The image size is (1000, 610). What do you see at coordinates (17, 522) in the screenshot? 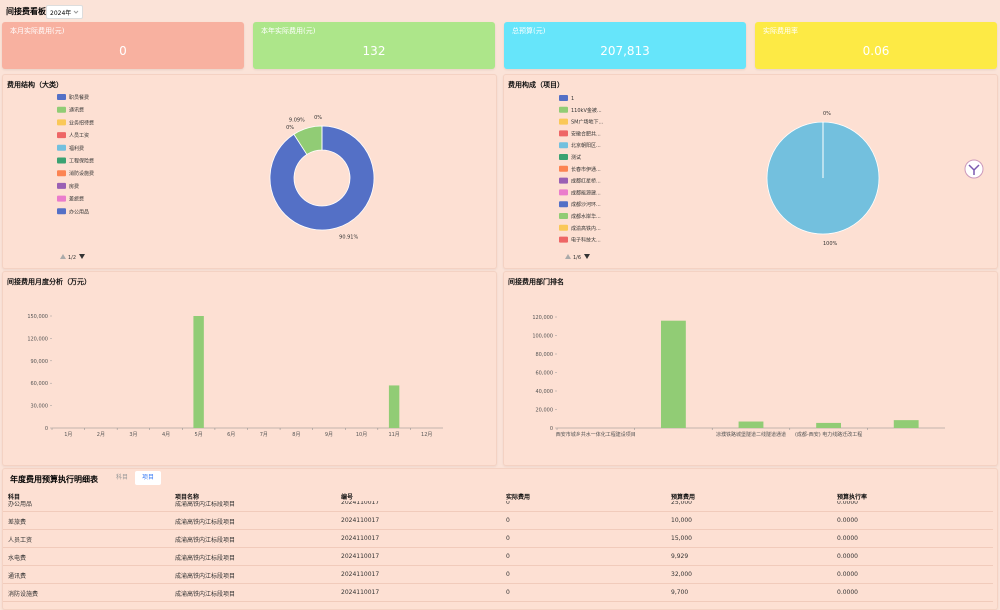
I see `table-cell: 差旅费` at bounding box center [17, 522].